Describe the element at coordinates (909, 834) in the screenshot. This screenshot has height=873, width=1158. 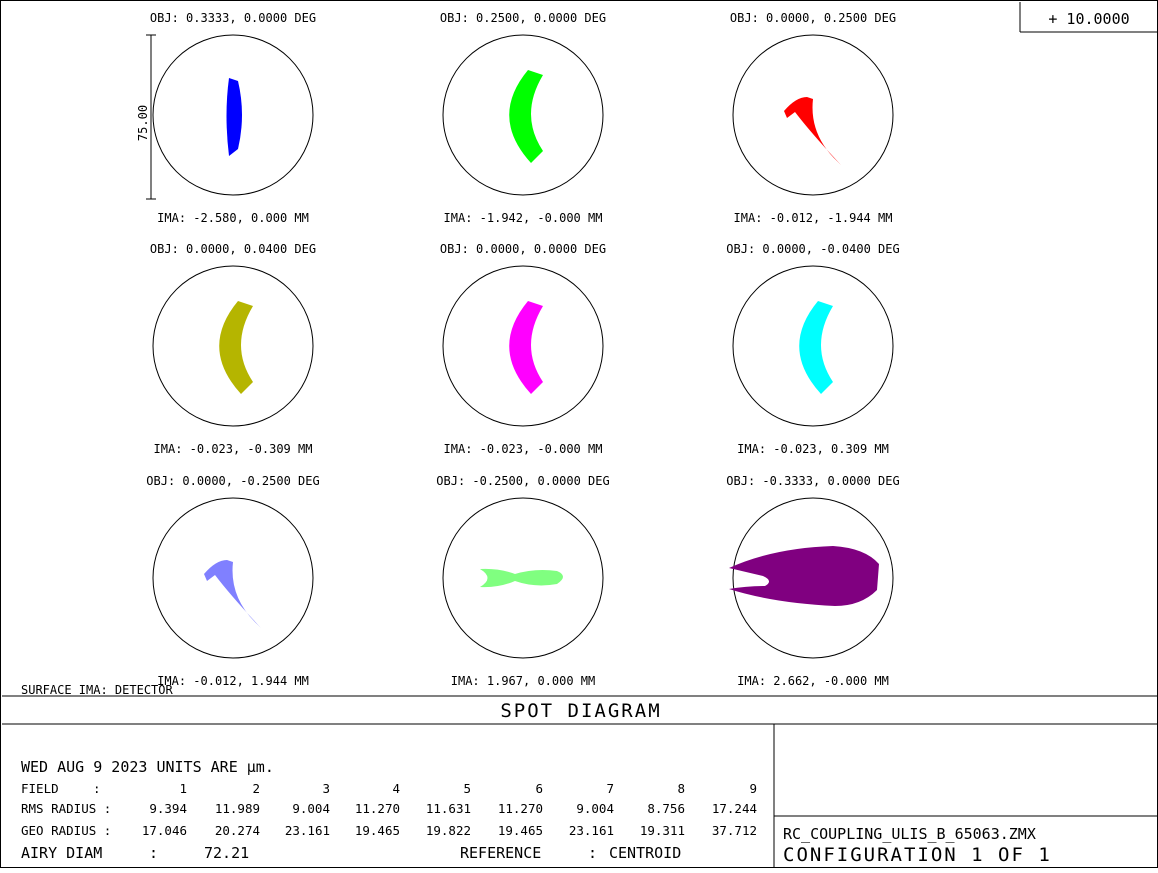
I see `file-name: RC_COUPLING_ULIS_B_65063.ZMX` at that location.